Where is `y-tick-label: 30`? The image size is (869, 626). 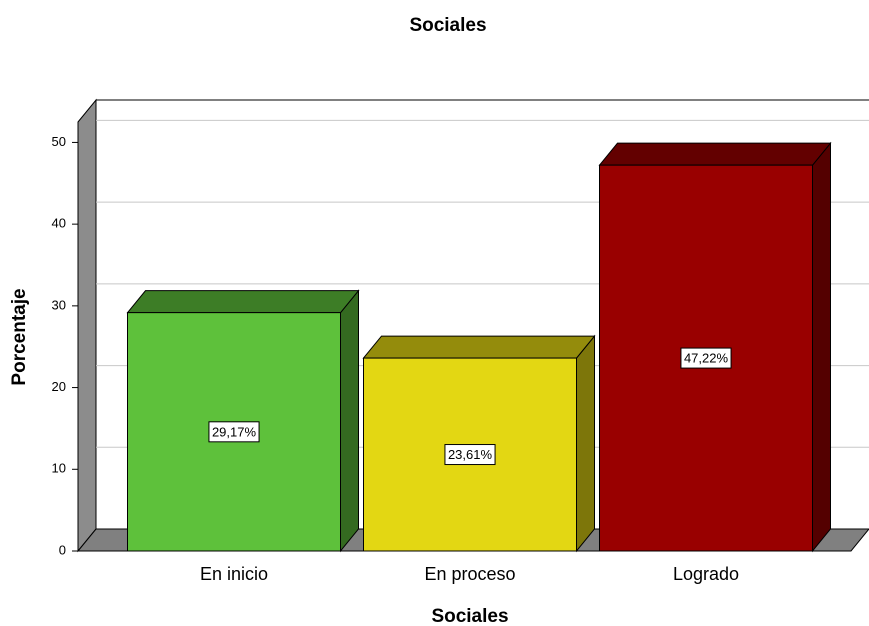
y-tick-label: 30 is located at coordinates (59, 304).